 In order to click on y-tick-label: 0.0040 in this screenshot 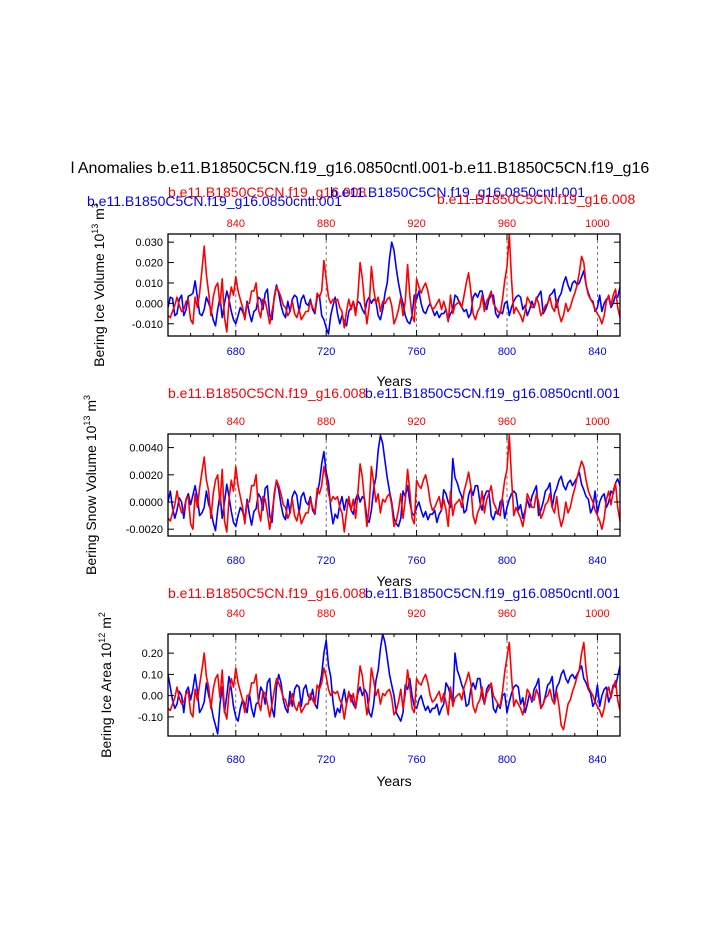, I will do `click(146, 449)`.